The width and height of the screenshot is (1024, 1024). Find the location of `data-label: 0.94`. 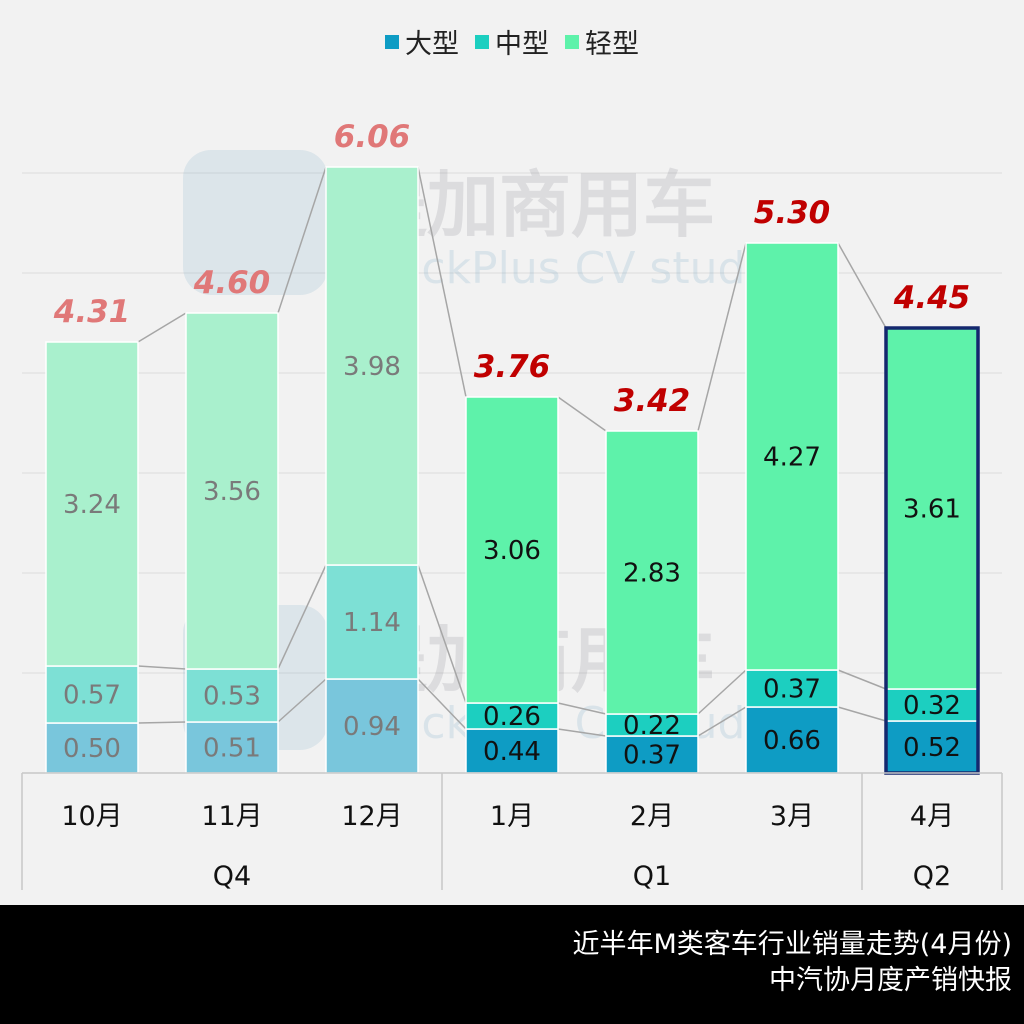

data-label: 0.94 is located at coordinates (372, 727).